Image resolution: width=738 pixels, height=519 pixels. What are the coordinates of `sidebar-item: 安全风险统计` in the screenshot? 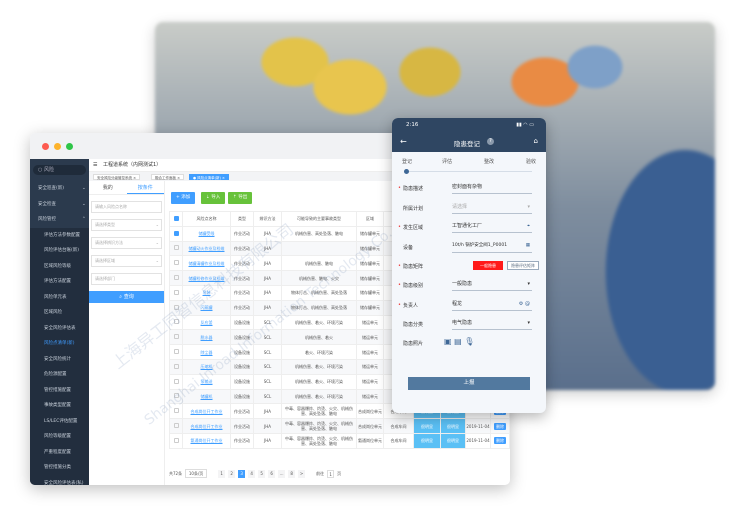 It's located at (59, 359).